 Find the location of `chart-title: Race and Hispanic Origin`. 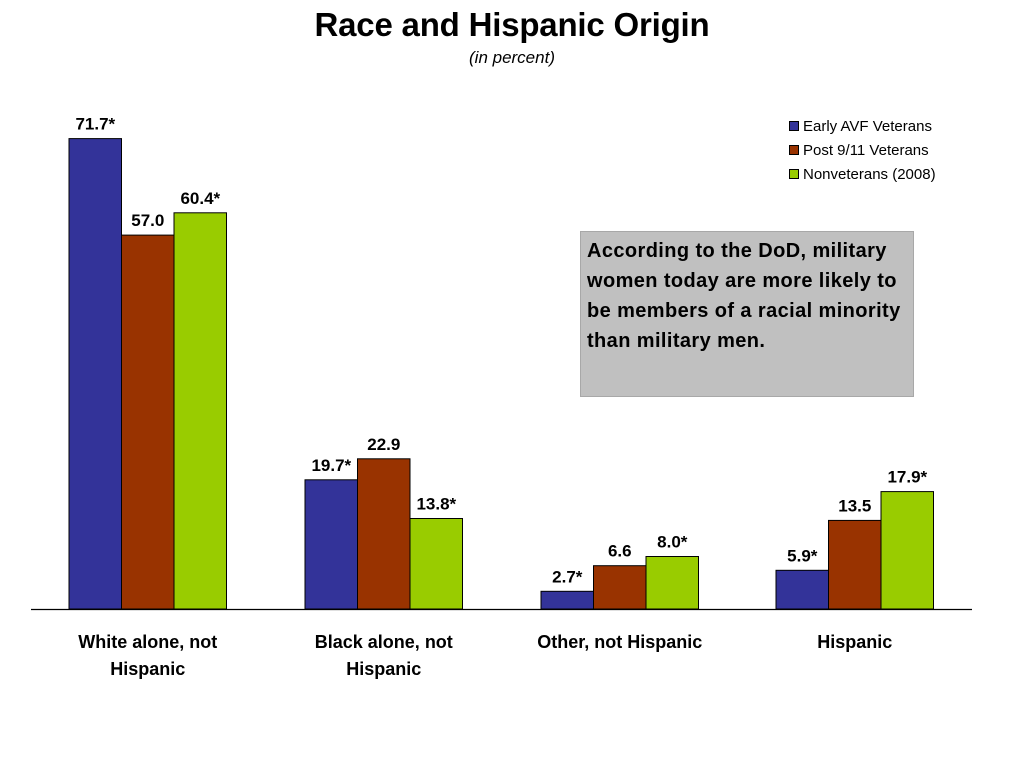

chart-title: Race and Hispanic Origin is located at coordinates (512, 24).